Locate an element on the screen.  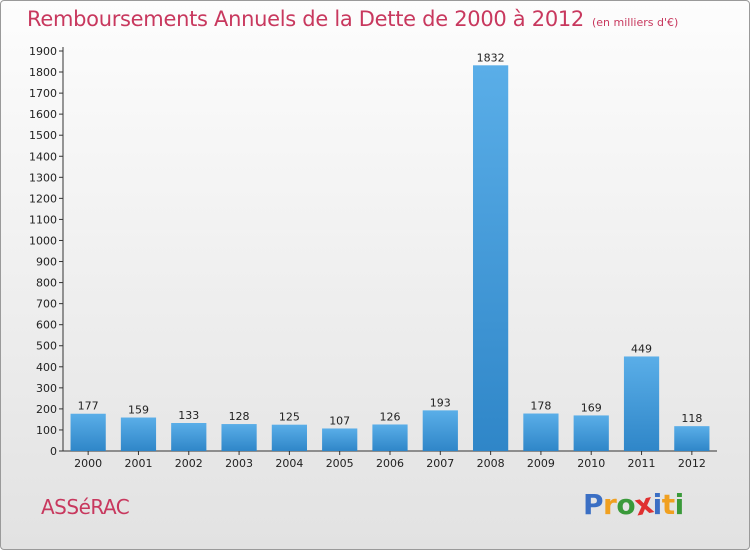
y-tick-label: 200 is located at coordinates (46, 409).